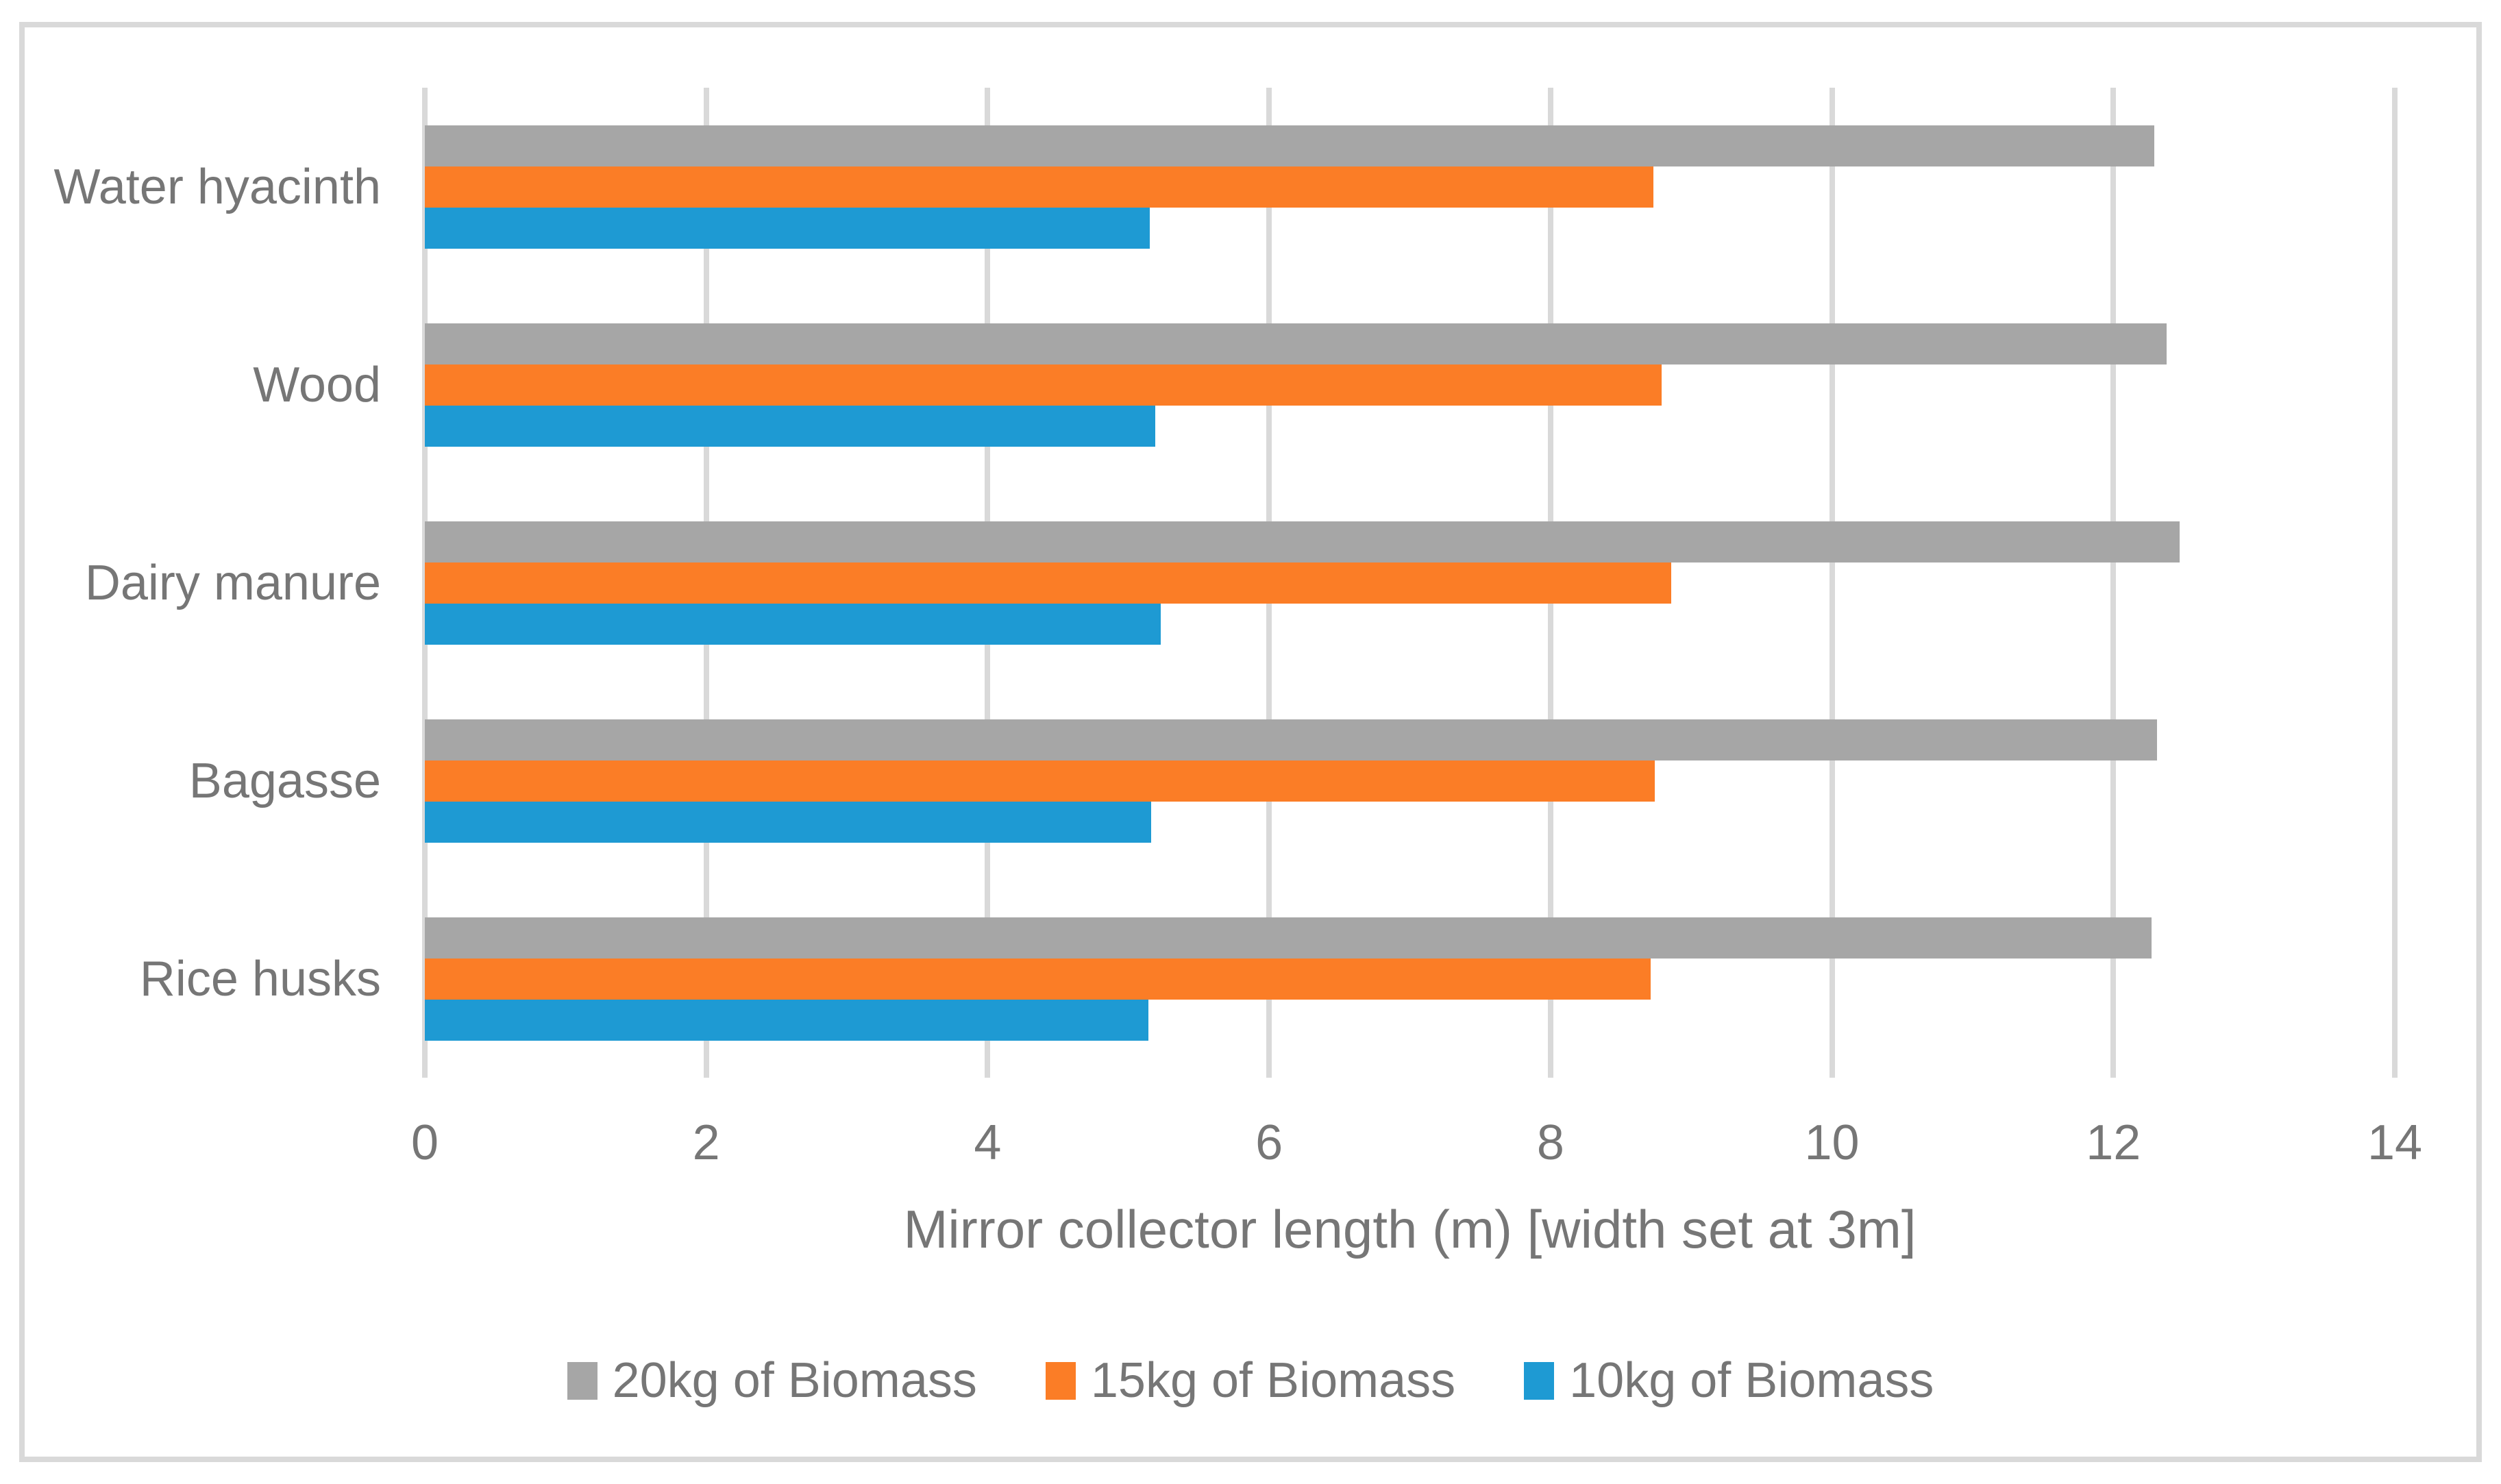 The height and width of the screenshot is (1484, 2501). Describe the element at coordinates (217, 187) in the screenshot. I see `category-label: Water hyacinth` at that location.